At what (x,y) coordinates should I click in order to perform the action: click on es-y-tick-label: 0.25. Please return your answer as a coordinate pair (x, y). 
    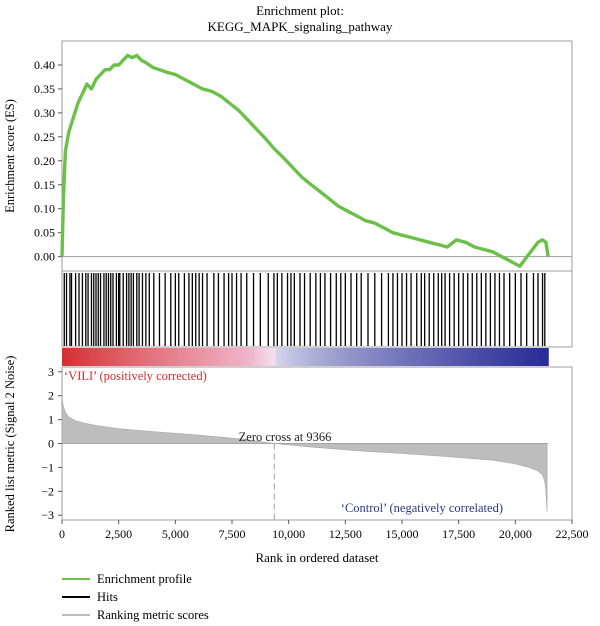
    Looking at the image, I should click on (44, 137).